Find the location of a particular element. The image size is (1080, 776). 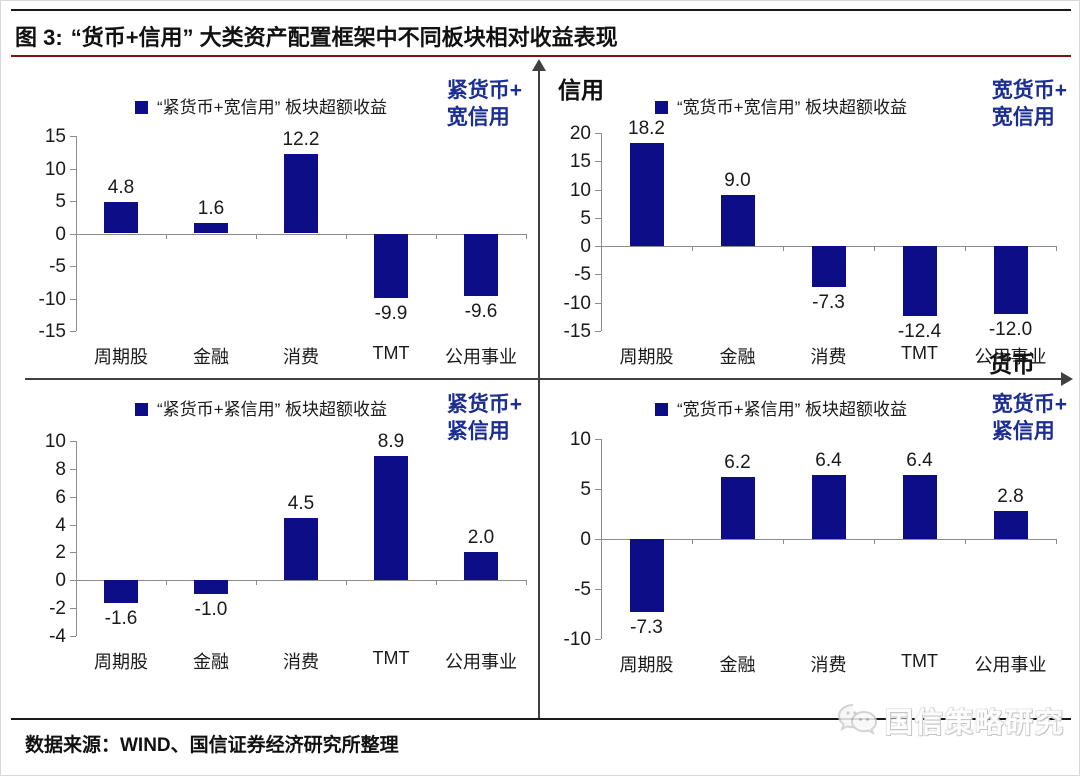

bar-value-label: -12.0 is located at coordinates (1010, 330).